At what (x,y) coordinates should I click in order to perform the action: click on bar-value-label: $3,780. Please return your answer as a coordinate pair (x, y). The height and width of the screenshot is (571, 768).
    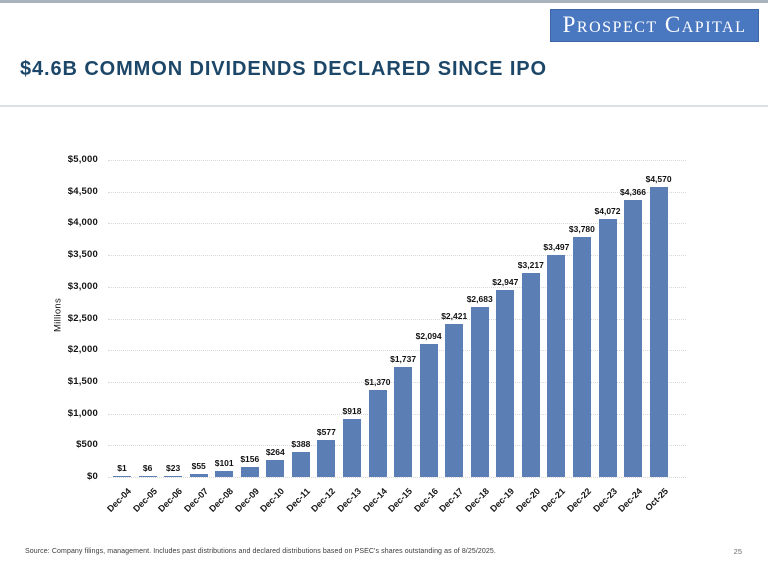
    Looking at the image, I should click on (581, 229).